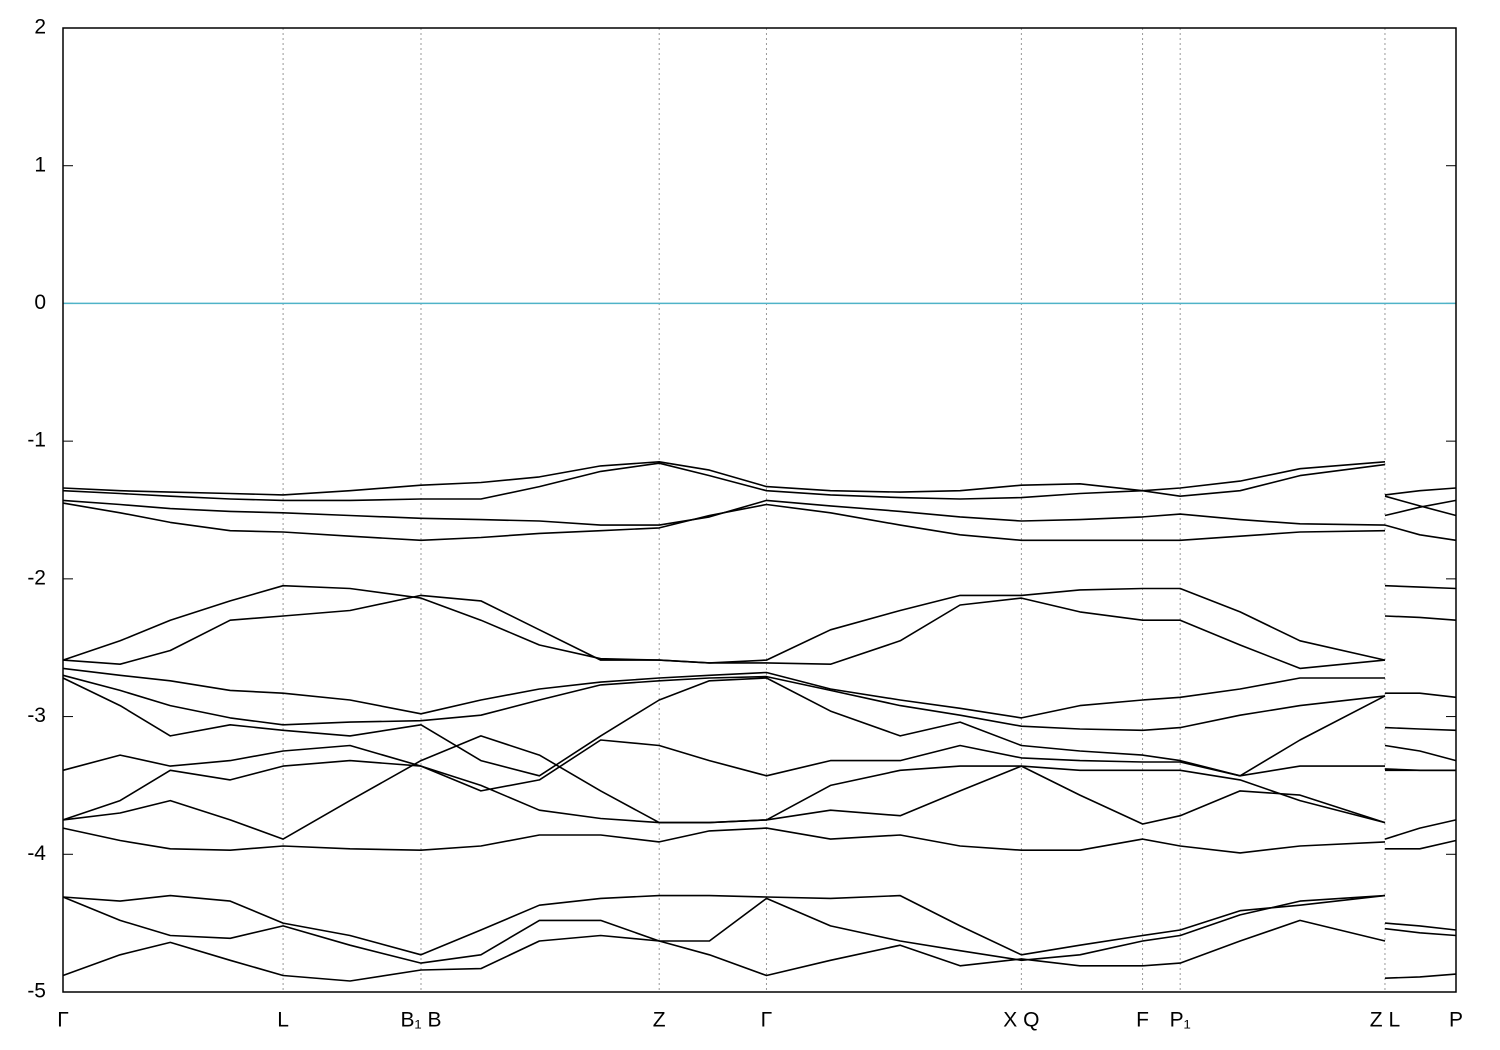 The height and width of the screenshot is (1050, 1500). What do you see at coordinates (40, 164) in the screenshot?
I see `y-tick-label: 1` at bounding box center [40, 164].